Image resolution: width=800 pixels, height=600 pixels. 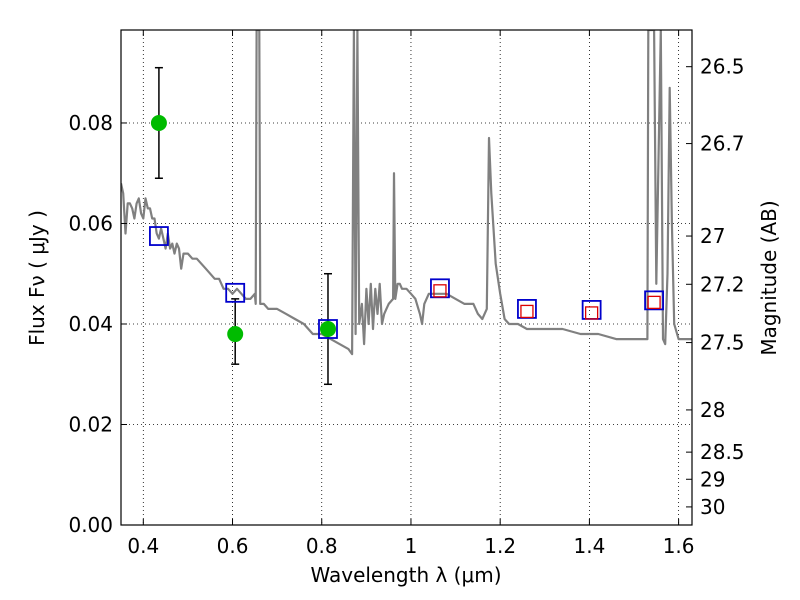 I want to click on y2-axis-title: Magnitude (AB), so click(x=769, y=277).